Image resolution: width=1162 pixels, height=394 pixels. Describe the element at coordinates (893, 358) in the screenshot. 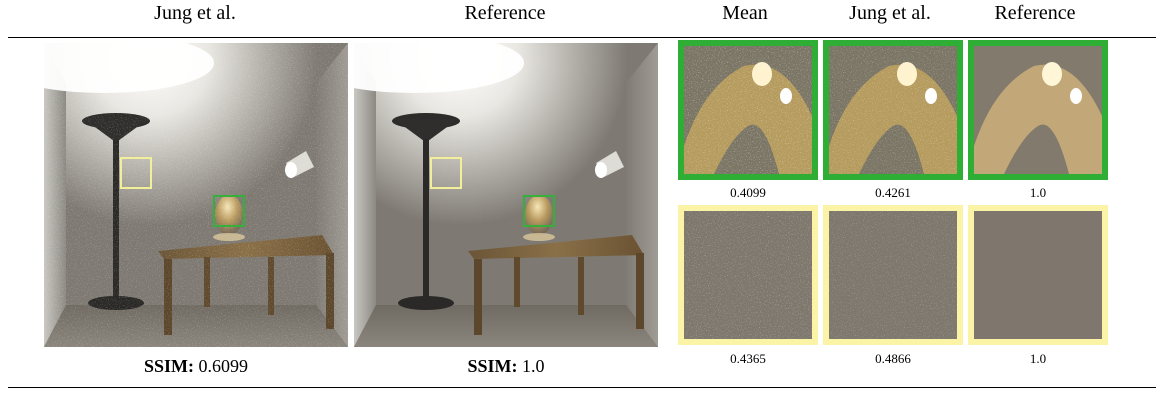

I see `score-yellow-jung: 0.4866` at that location.